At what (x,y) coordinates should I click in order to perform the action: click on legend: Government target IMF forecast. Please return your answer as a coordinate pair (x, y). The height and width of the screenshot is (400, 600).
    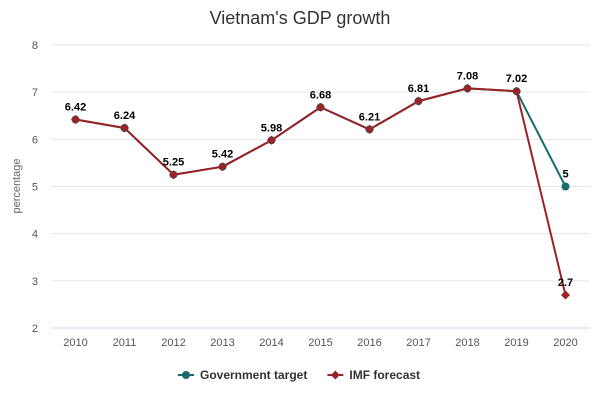
    Looking at the image, I should click on (299, 375).